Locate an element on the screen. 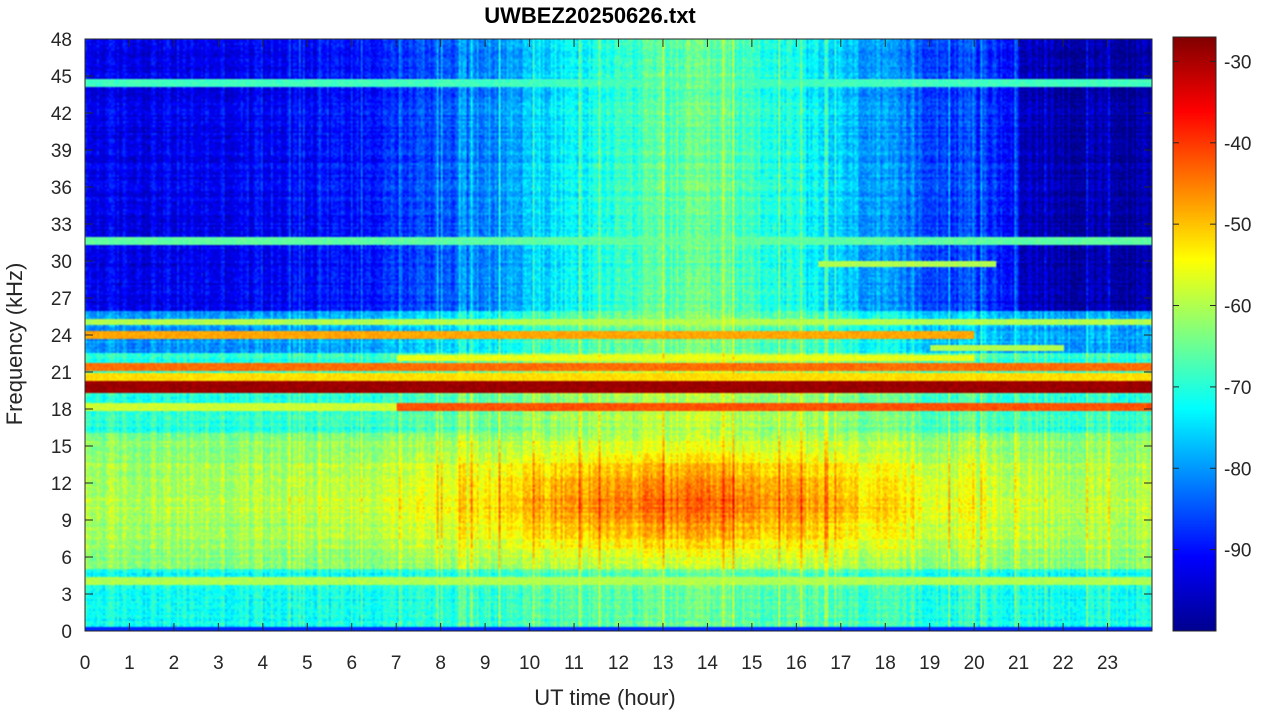 The height and width of the screenshot is (715, 1264). y-tick-label: 48 is located at coordinates (61, 40).